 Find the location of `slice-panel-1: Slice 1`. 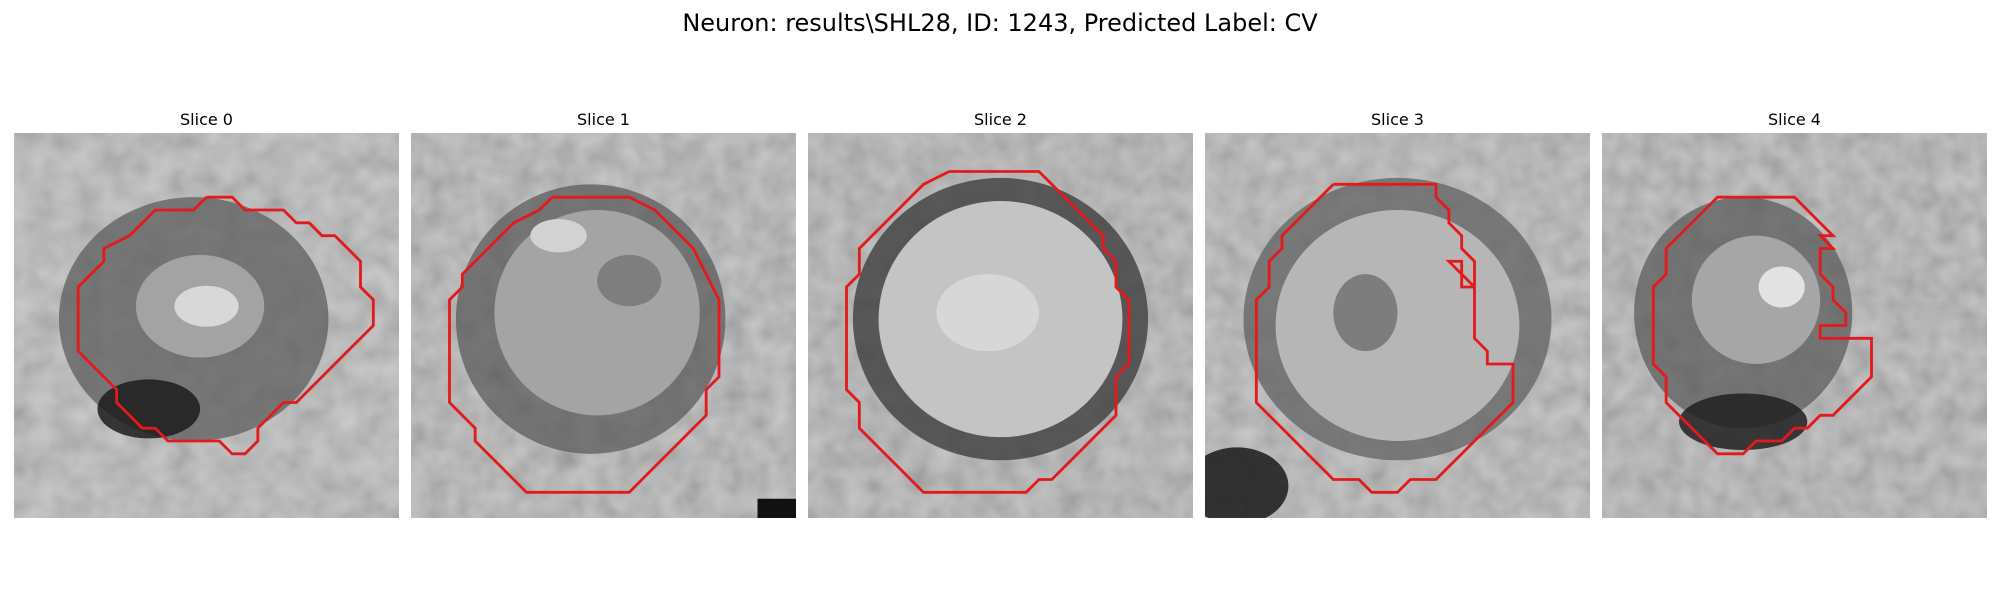

slice-panel-1: Slice 1 is located at coordinates (603, 312).